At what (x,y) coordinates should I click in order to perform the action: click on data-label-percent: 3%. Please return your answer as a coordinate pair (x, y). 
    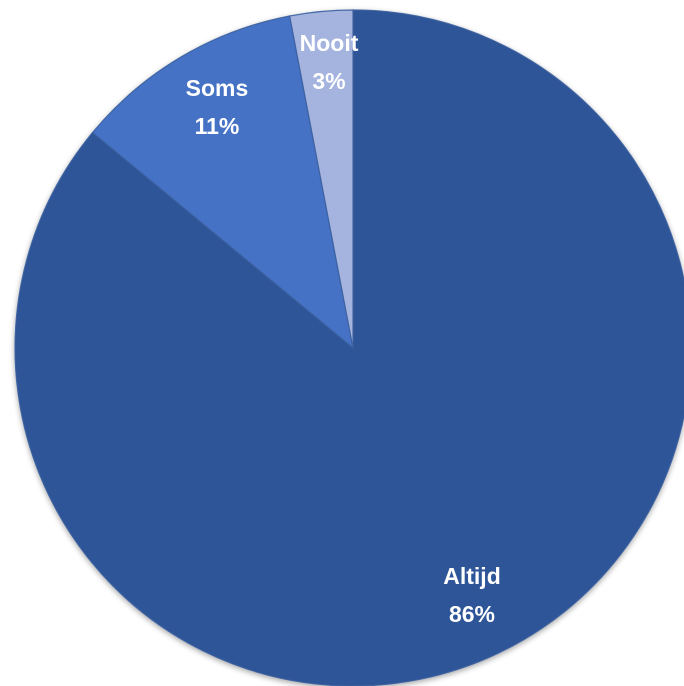
    Looking at the image, I should click on (328, 81).